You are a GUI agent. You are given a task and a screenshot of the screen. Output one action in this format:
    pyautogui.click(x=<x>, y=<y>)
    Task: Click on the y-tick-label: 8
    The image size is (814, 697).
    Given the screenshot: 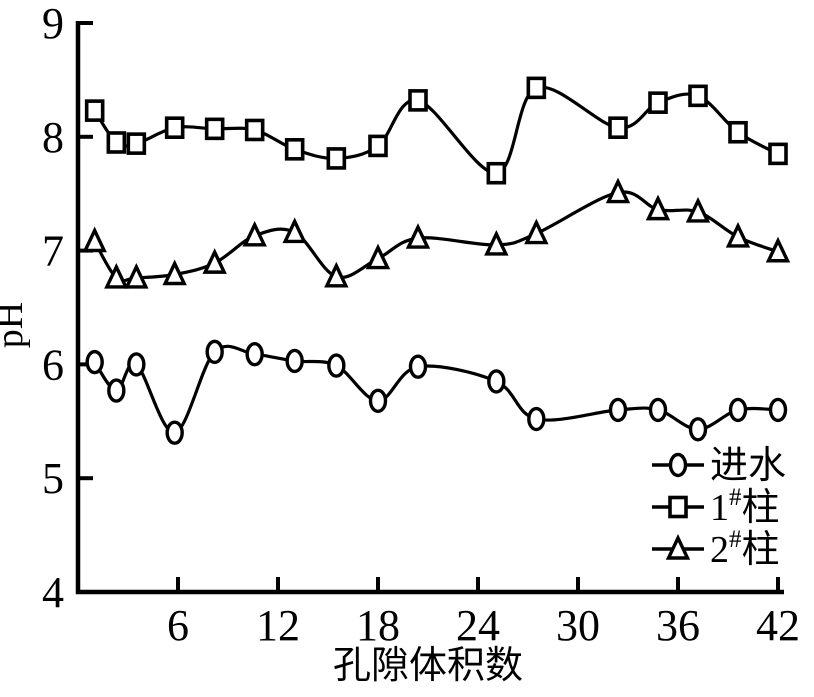 What is the action you would take?
    pyautogui.click(x=53, y=137)
    